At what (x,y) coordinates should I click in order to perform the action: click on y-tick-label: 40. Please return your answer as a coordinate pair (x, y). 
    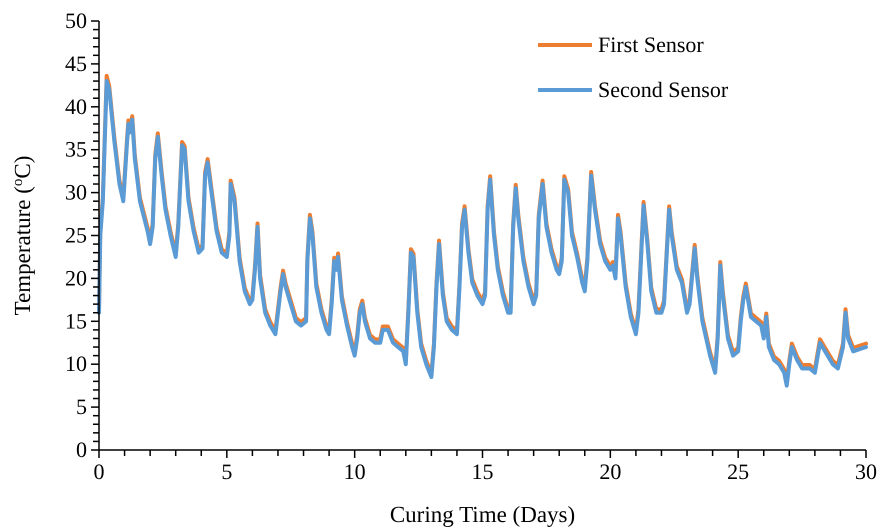
    Looking at the image, I should click on (76, 106).